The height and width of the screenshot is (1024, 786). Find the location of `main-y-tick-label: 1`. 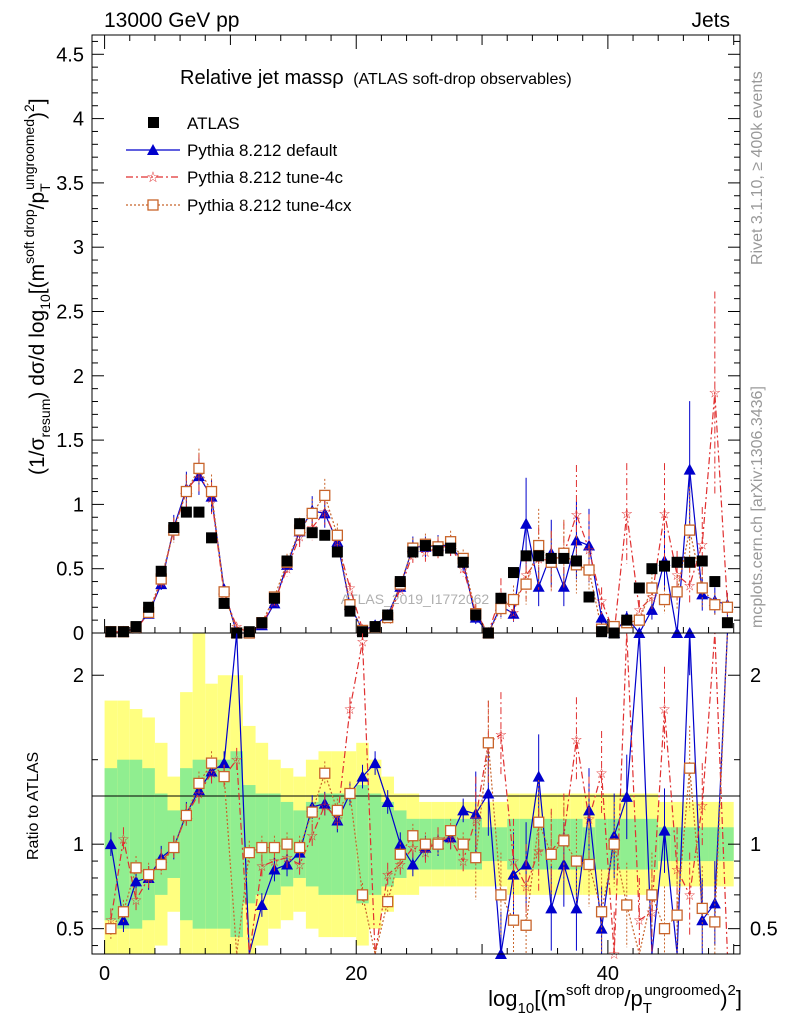

main-y-tick-label: 1 is located at coordinates (78, 505).